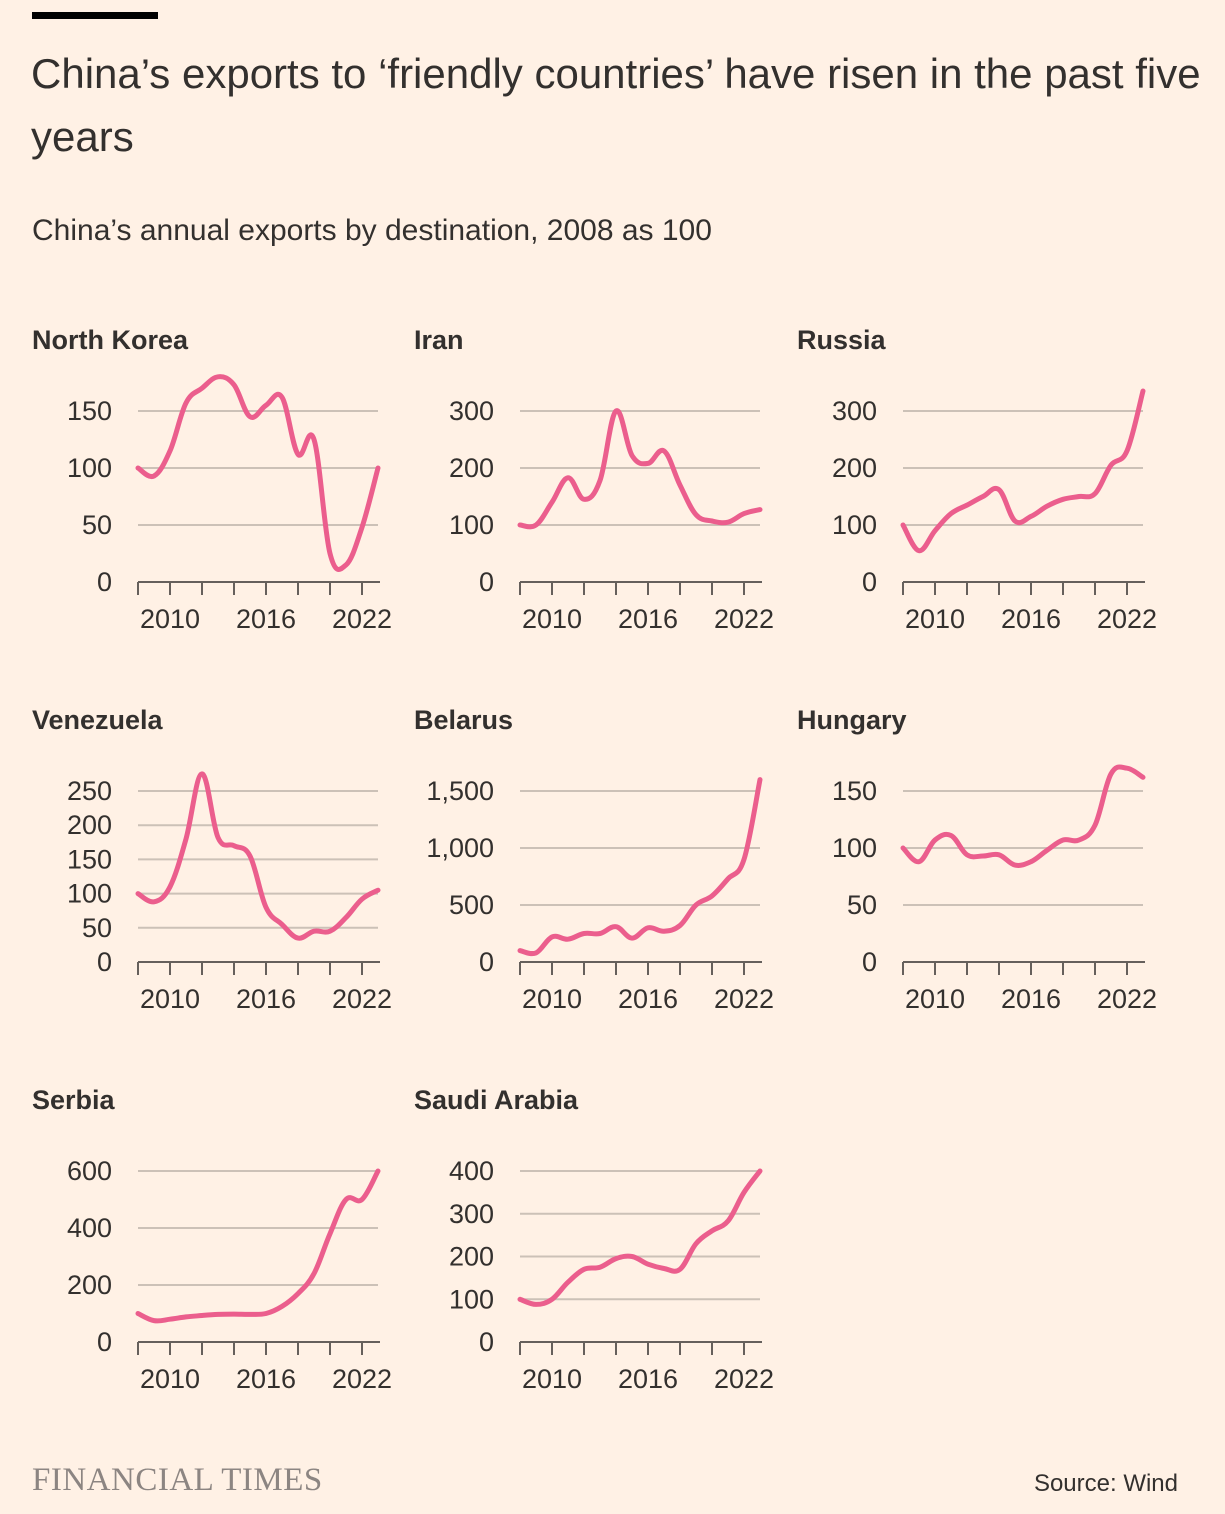 This screenshot has height=1514, width=1225. What do you see at coordinates (464, 720) in the screenshot?
I see `panel-title: Belarus` at bounding box center [464, 720].